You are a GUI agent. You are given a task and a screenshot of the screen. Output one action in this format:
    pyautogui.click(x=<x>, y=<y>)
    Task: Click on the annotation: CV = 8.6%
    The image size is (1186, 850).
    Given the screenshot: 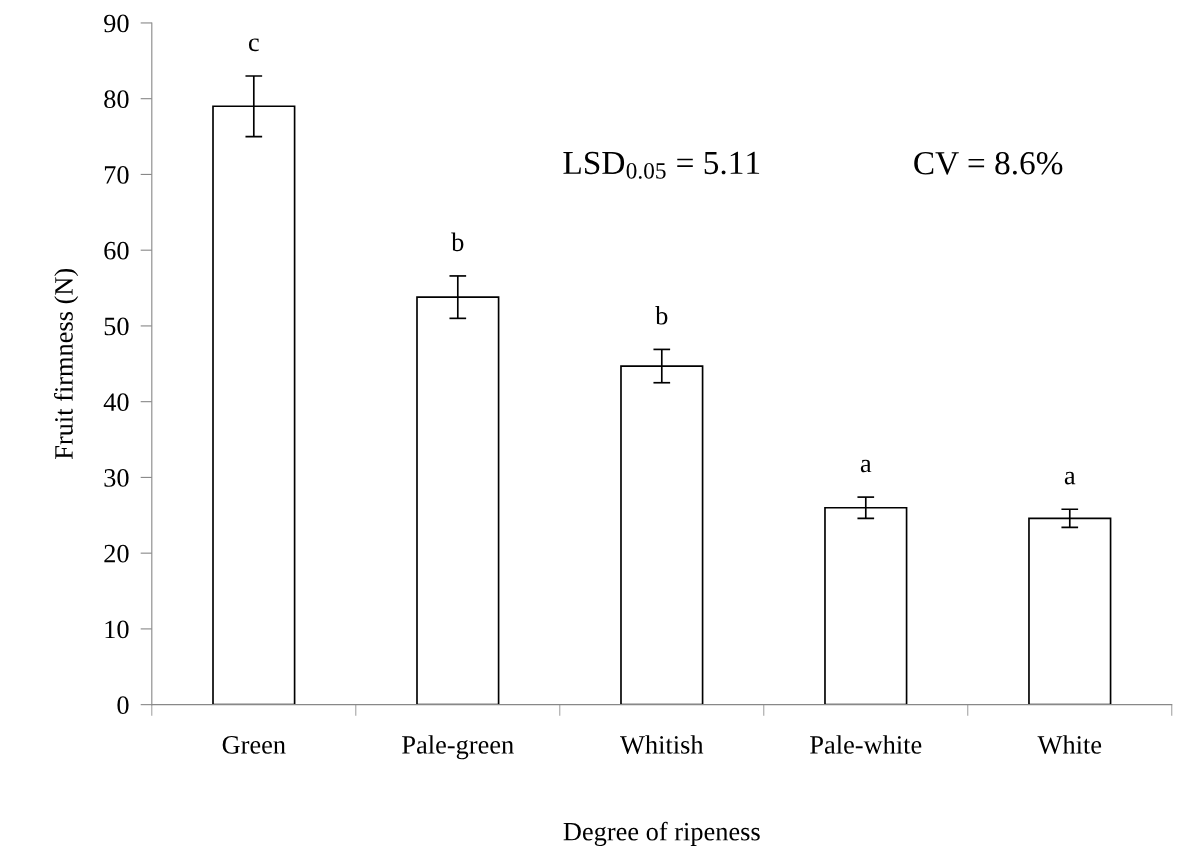 What is the action you would take?
    pyautogui.click(x=988, y=163)
    